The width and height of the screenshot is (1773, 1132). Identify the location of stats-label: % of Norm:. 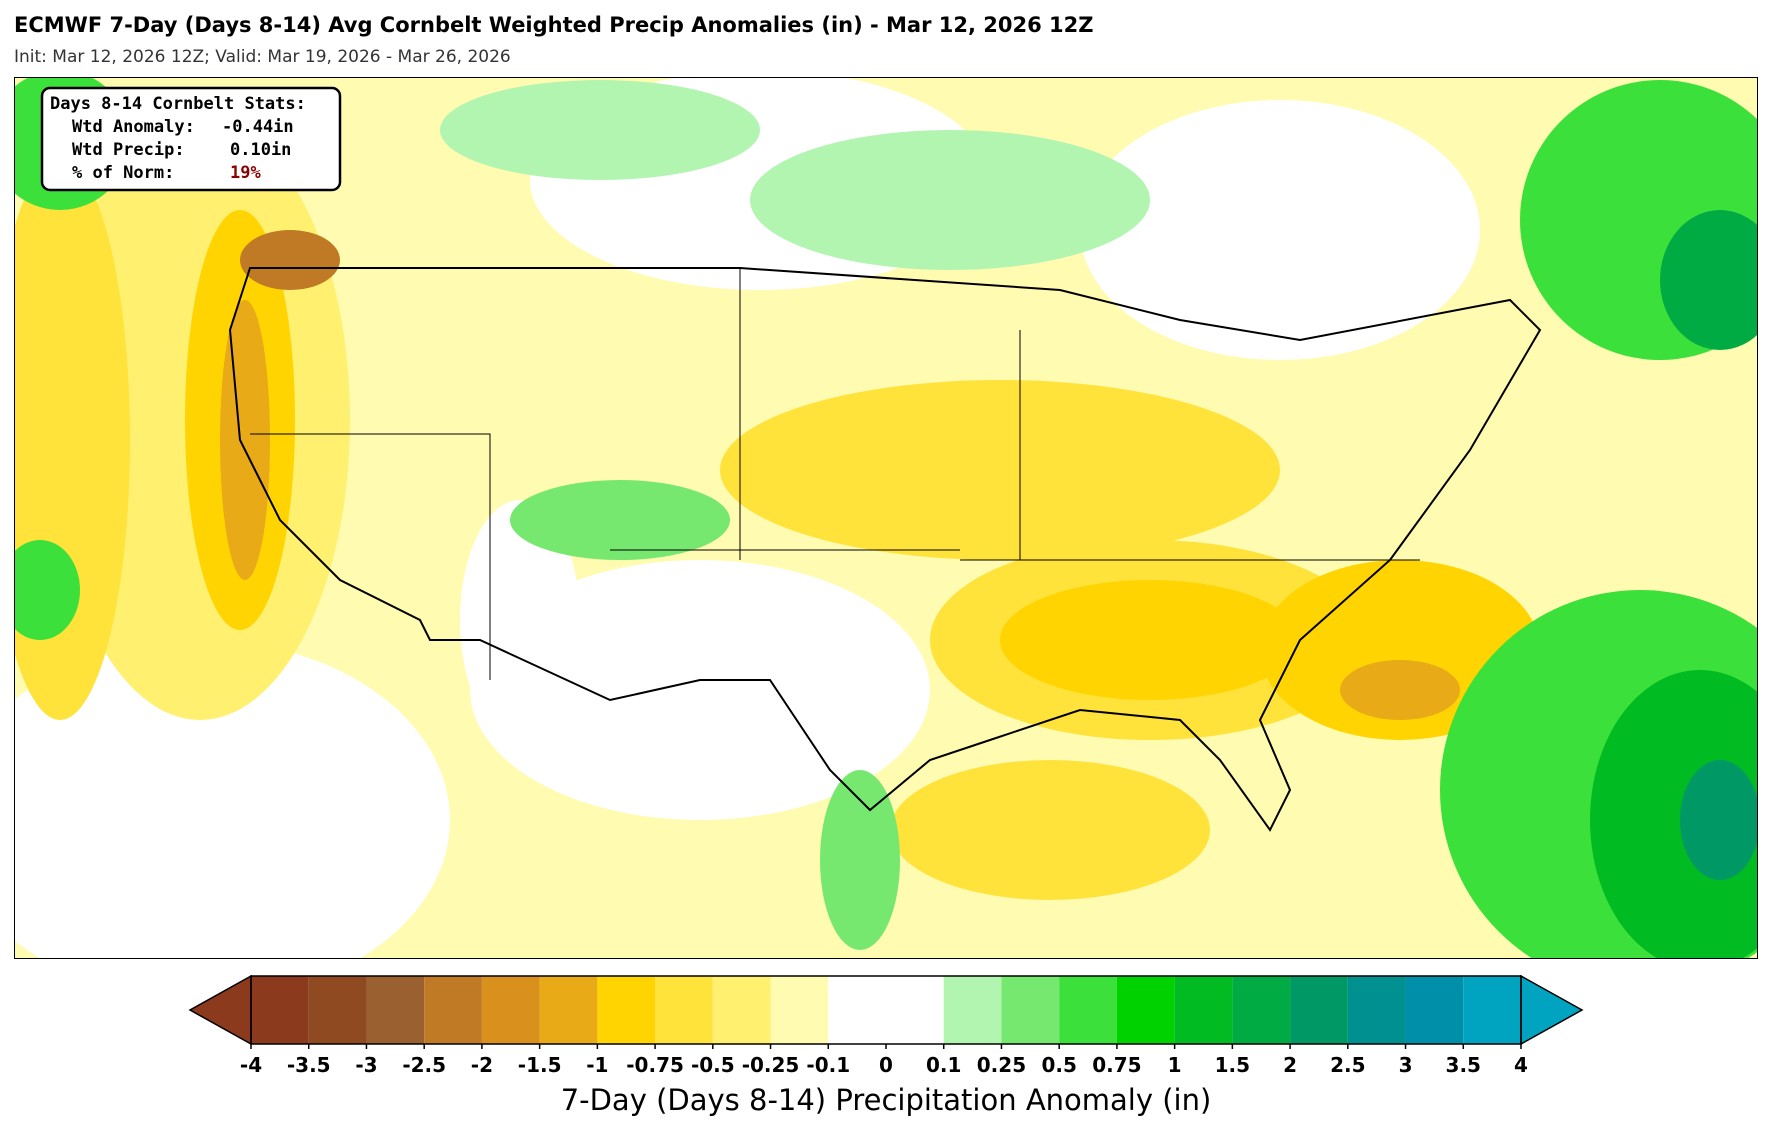
(123, 173).